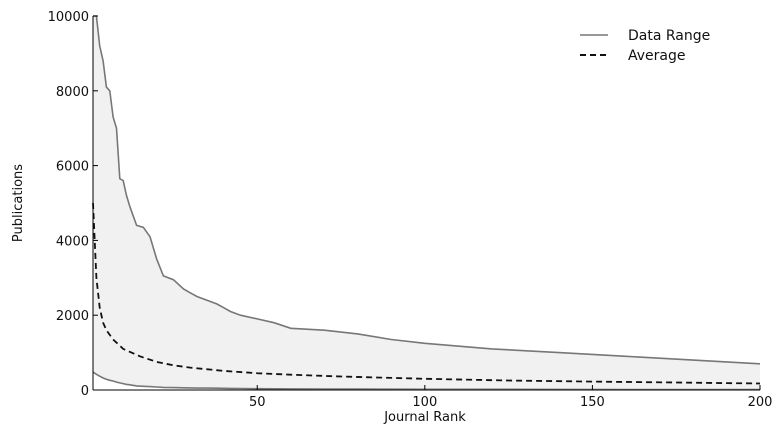  Describe the element at coordinates (760, 402) in the screenshot. I see `x-tick-label: 200` at that location.